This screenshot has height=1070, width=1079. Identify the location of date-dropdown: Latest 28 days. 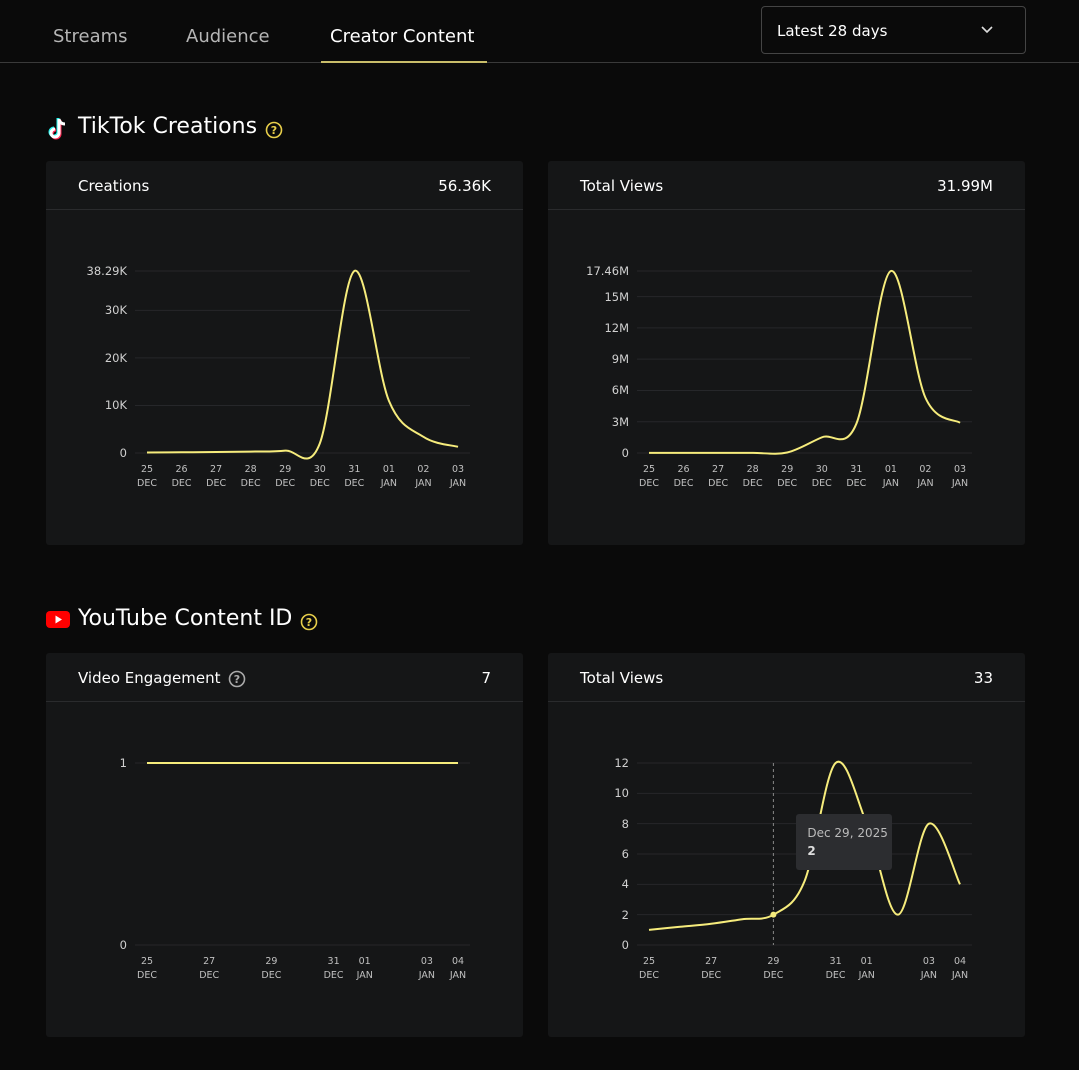
(893, 30).